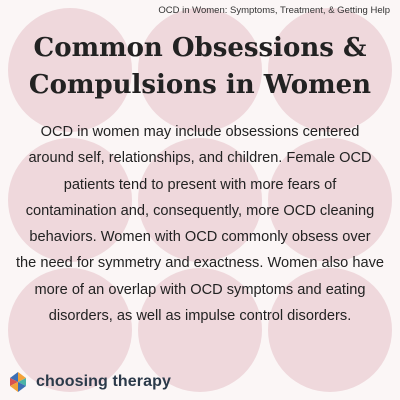  What do you see at coordinates (103, 381) in the screenshot?
I see `brand-name: choosing therapy` at bounding box center [103, 381].